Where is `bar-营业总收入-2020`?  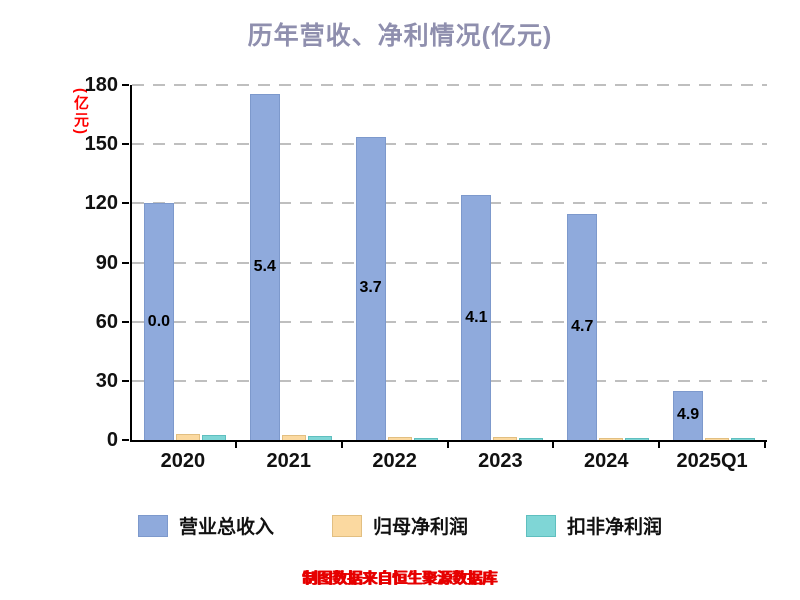
bar-营业总收入-2020 is located at coordinates (158, 321).